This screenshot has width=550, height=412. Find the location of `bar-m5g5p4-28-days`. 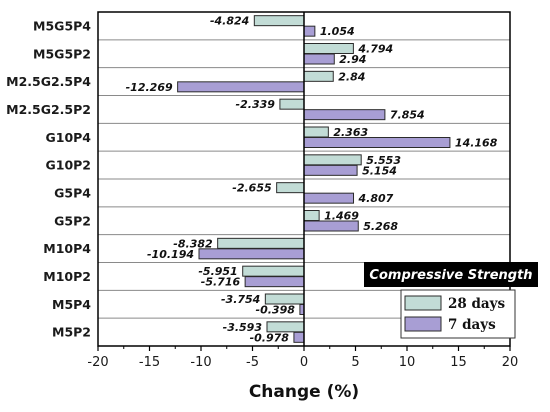

bar-m5g5p4-28-days is located at coordinates (279, 21).